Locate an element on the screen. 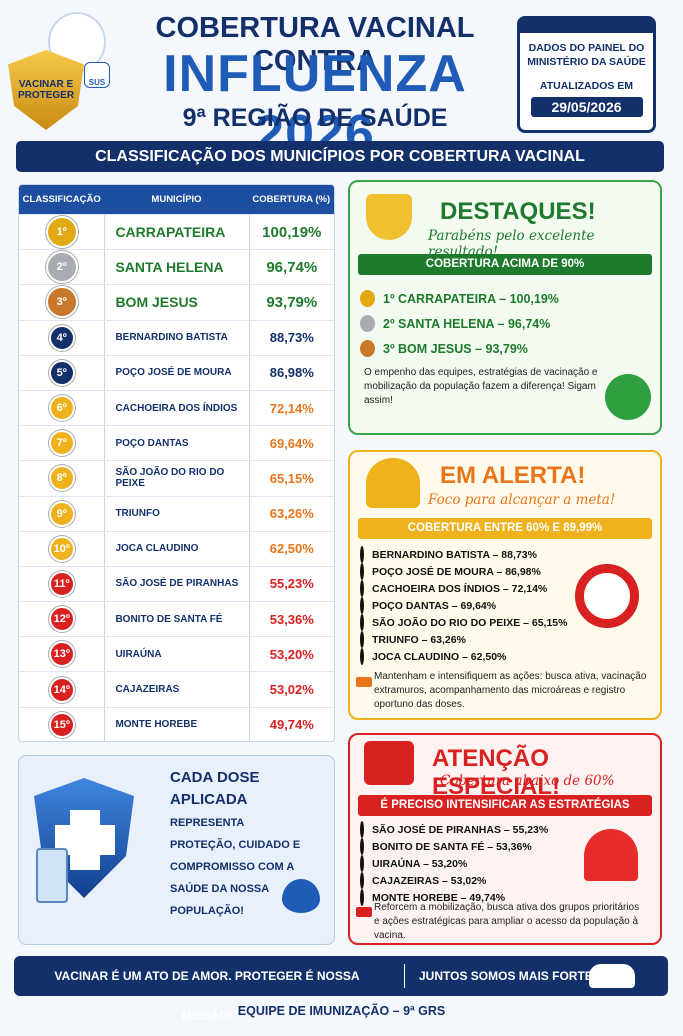  header-cell: MUNICÍPIO is located at coordinates (176, 199).